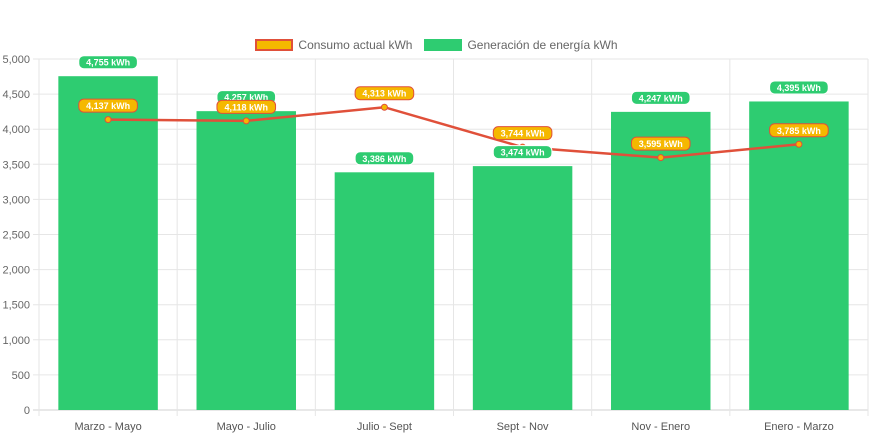  What do you see at coordinates (16, 341) in the screenshot?
I see `y-tick-label: 1,000` at bounding box center [16, 341].